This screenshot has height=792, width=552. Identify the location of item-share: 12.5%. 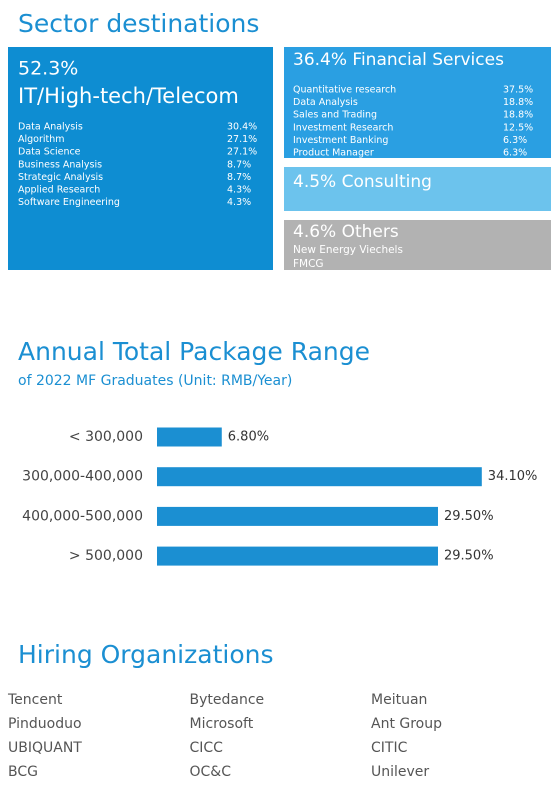
(518, 127).